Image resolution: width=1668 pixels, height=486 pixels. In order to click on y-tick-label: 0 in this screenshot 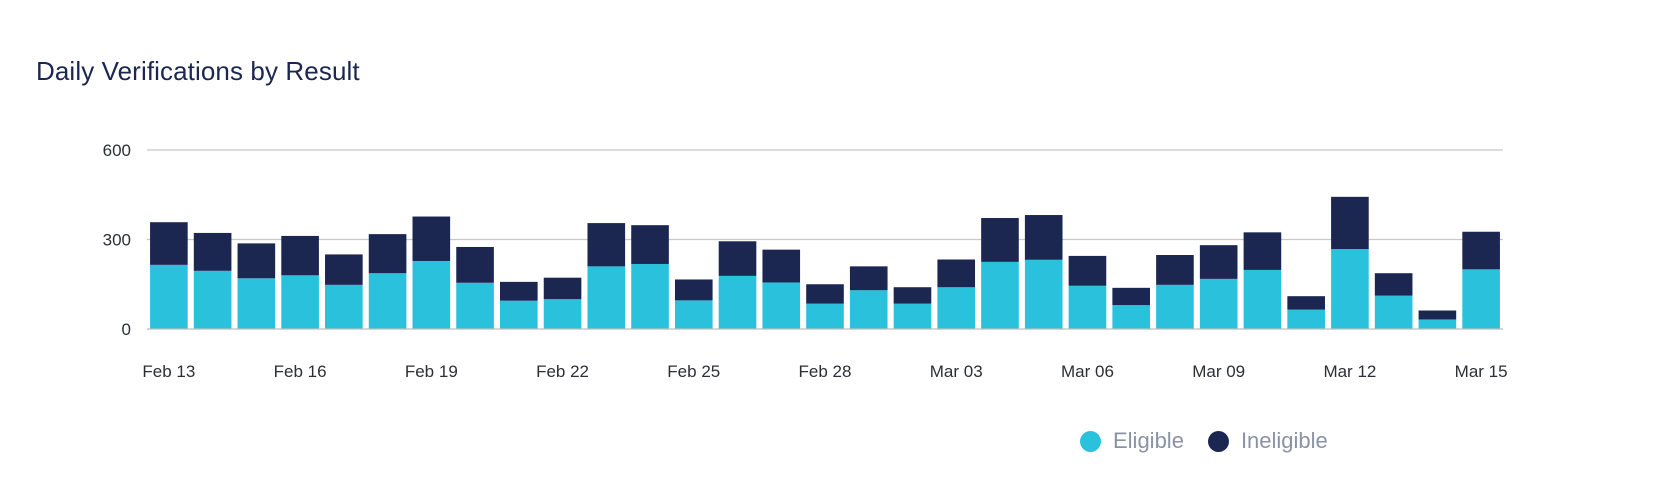, I will do `click(126, 329)`.